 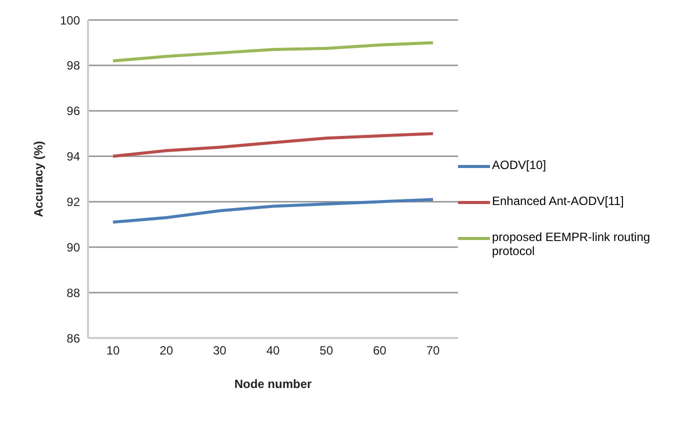 I want to click on y-tick-label: 98, so click(x=73, y=65).